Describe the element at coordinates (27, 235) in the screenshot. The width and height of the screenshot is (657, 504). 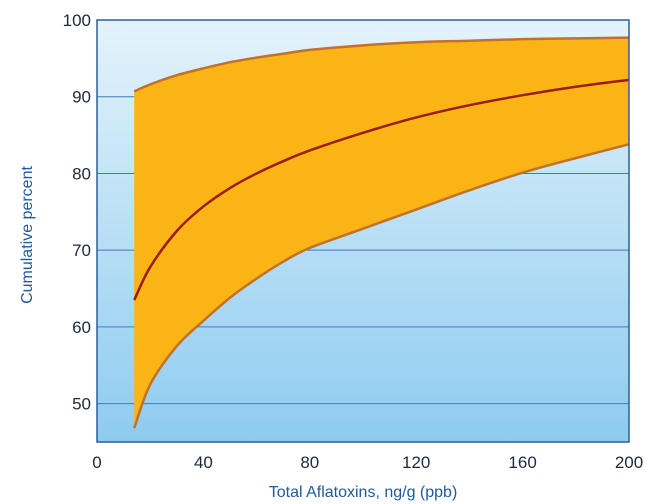
I see `y-axis-title: Cumulative percent` at that location.